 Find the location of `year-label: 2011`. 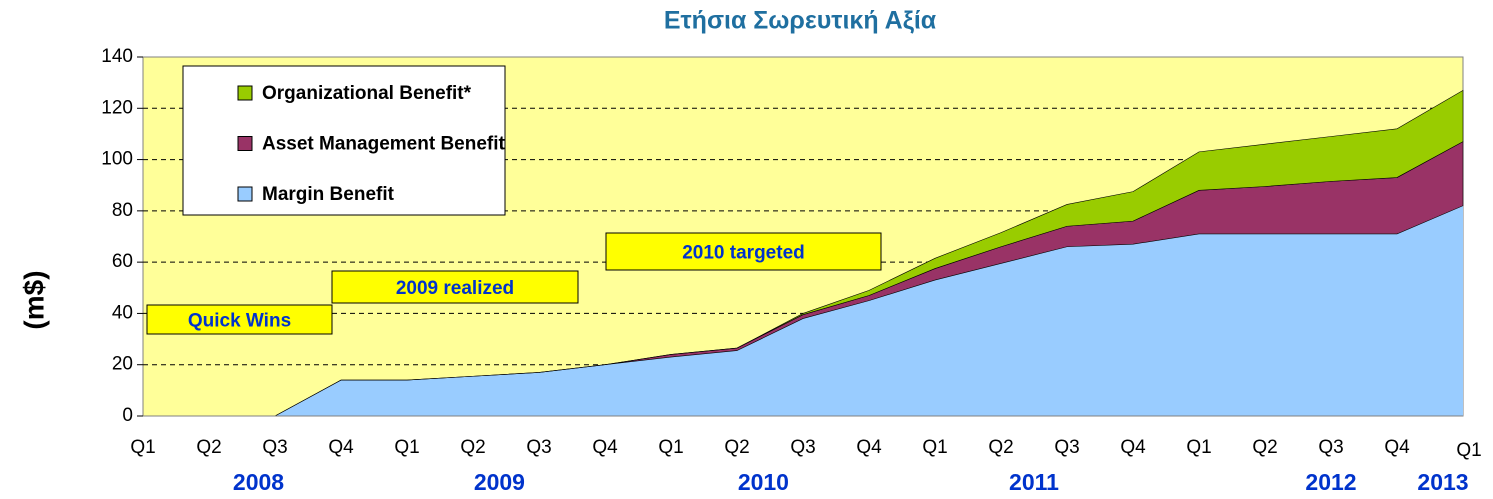

year-label: 2011 is located at coordinates (1034, 482).